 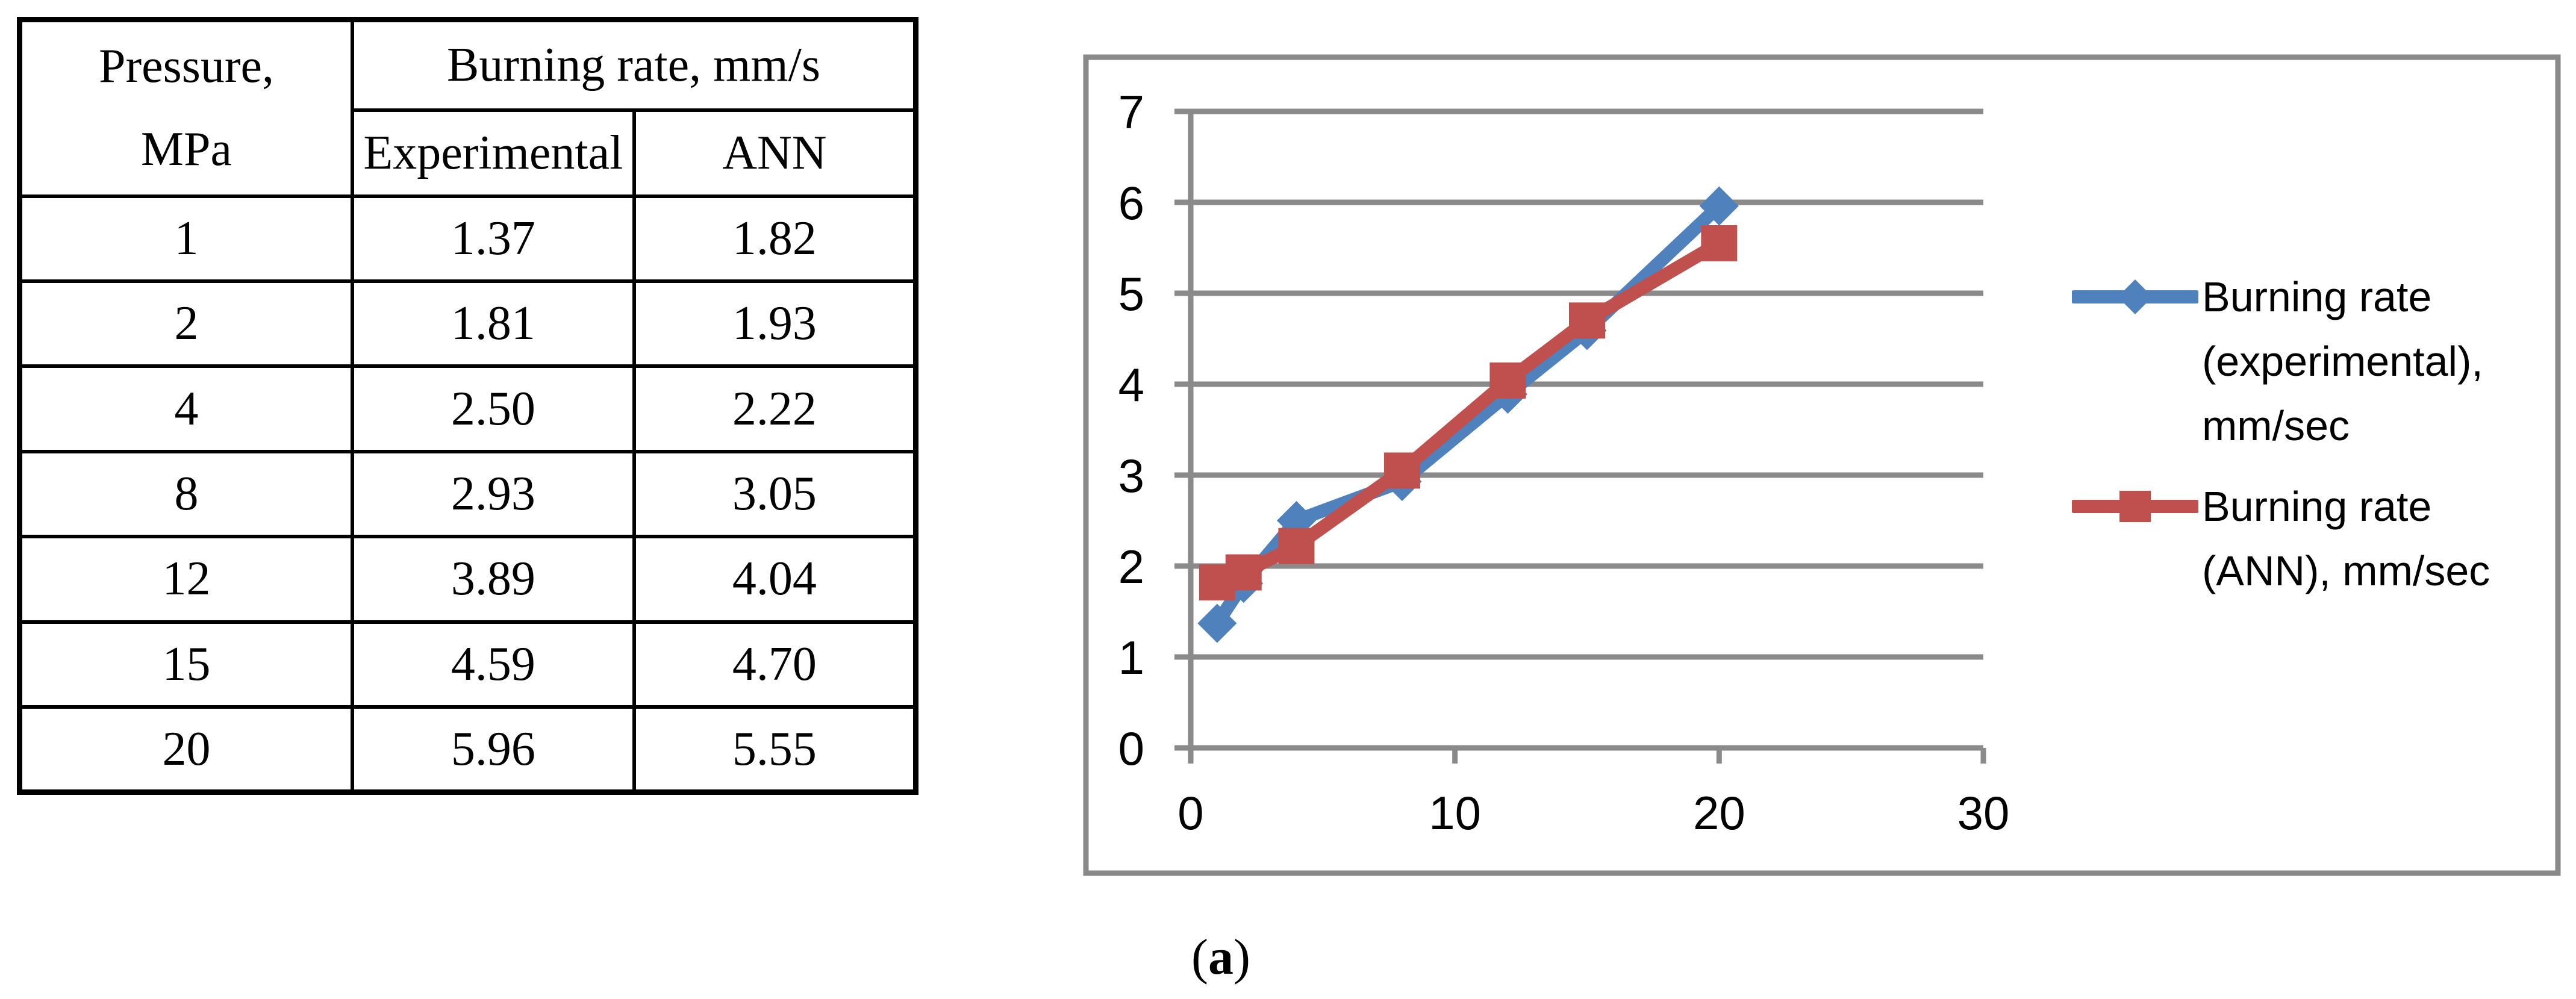 What do you see at coordinates (775, 579) in the screenshot?
I see `table-cell: 4.04` at bounding box center [775, 579].